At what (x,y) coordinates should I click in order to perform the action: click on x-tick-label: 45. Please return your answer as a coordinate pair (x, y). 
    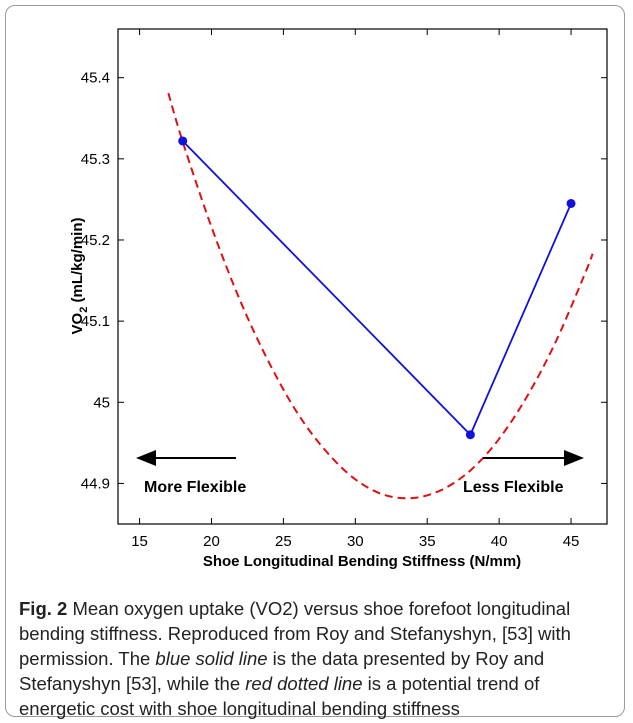
    Looking at the image, I should click on (571, 541).